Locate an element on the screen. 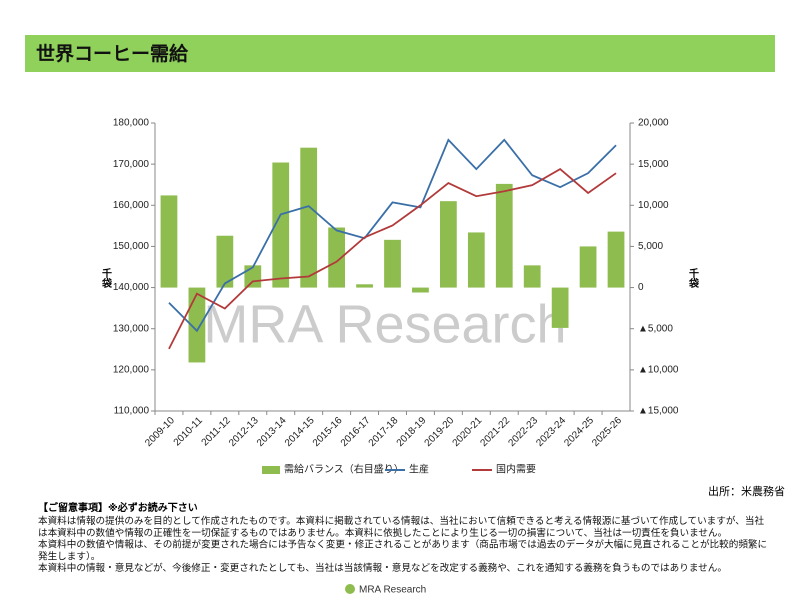  source: 出所：米農務省 is located at coordinates (746, 491).